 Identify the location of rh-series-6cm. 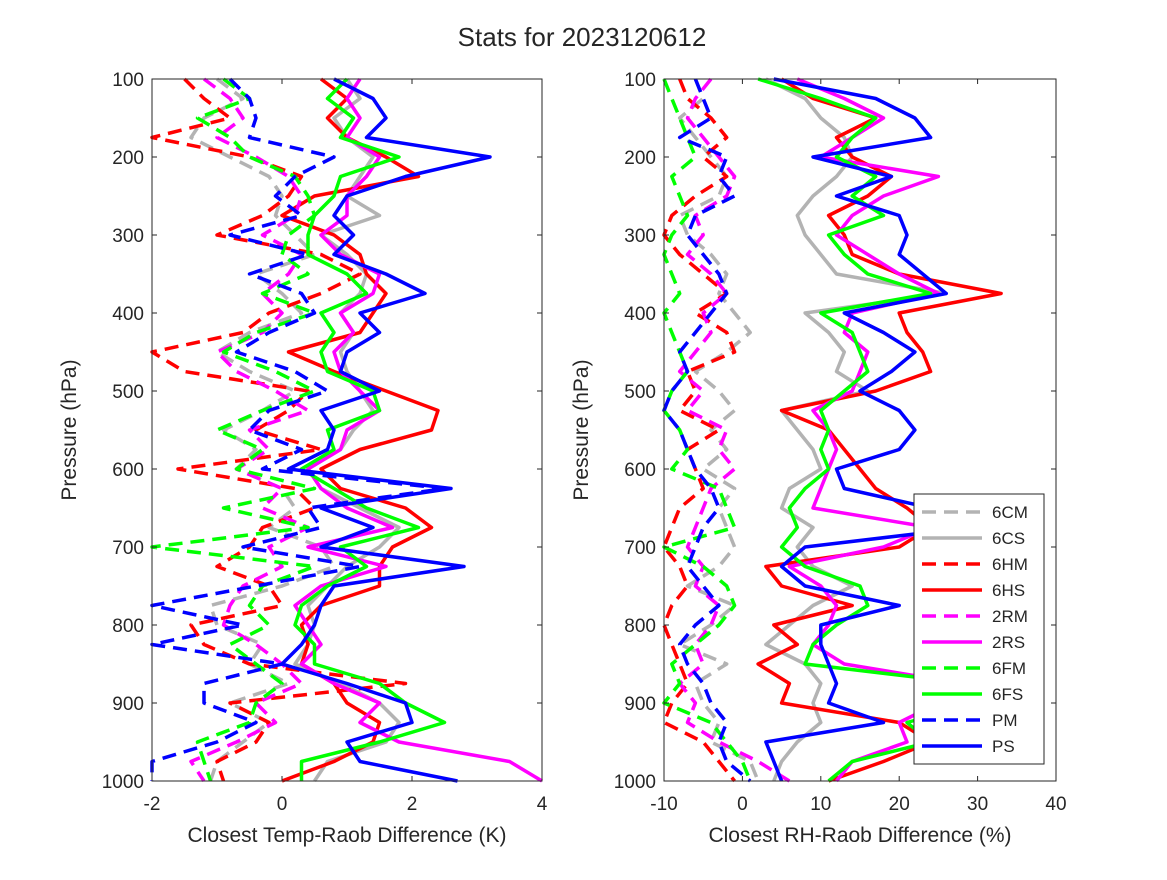
(718, 430).